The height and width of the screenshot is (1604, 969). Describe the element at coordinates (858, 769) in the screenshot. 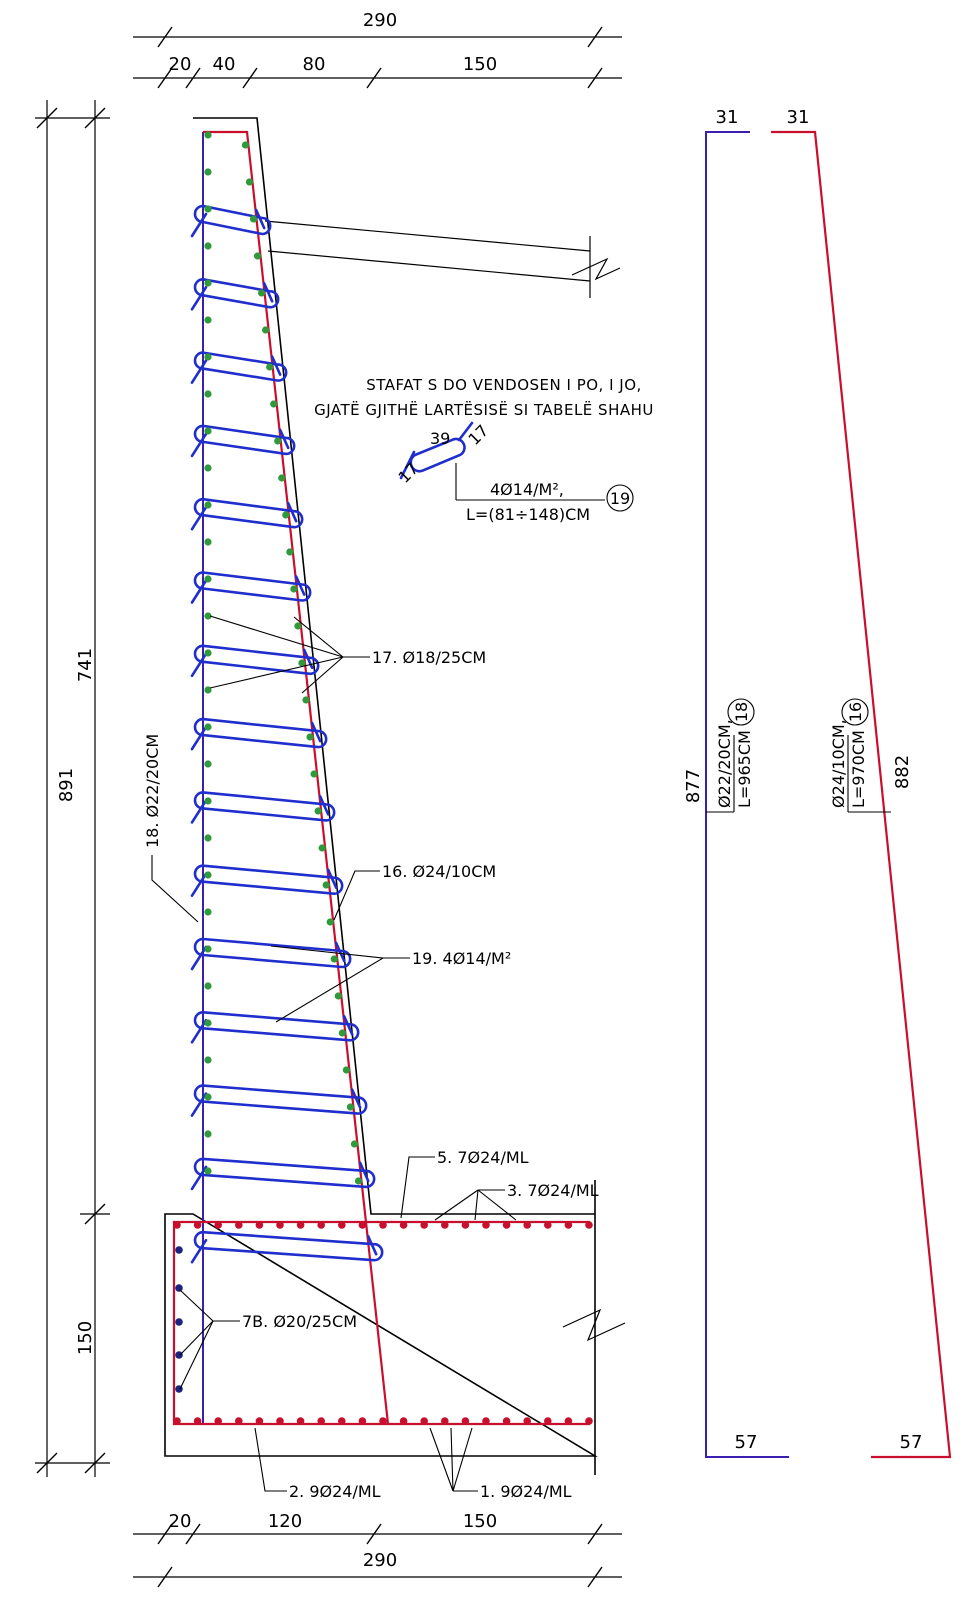

I see `bar16-length: L=970CM` at that location.